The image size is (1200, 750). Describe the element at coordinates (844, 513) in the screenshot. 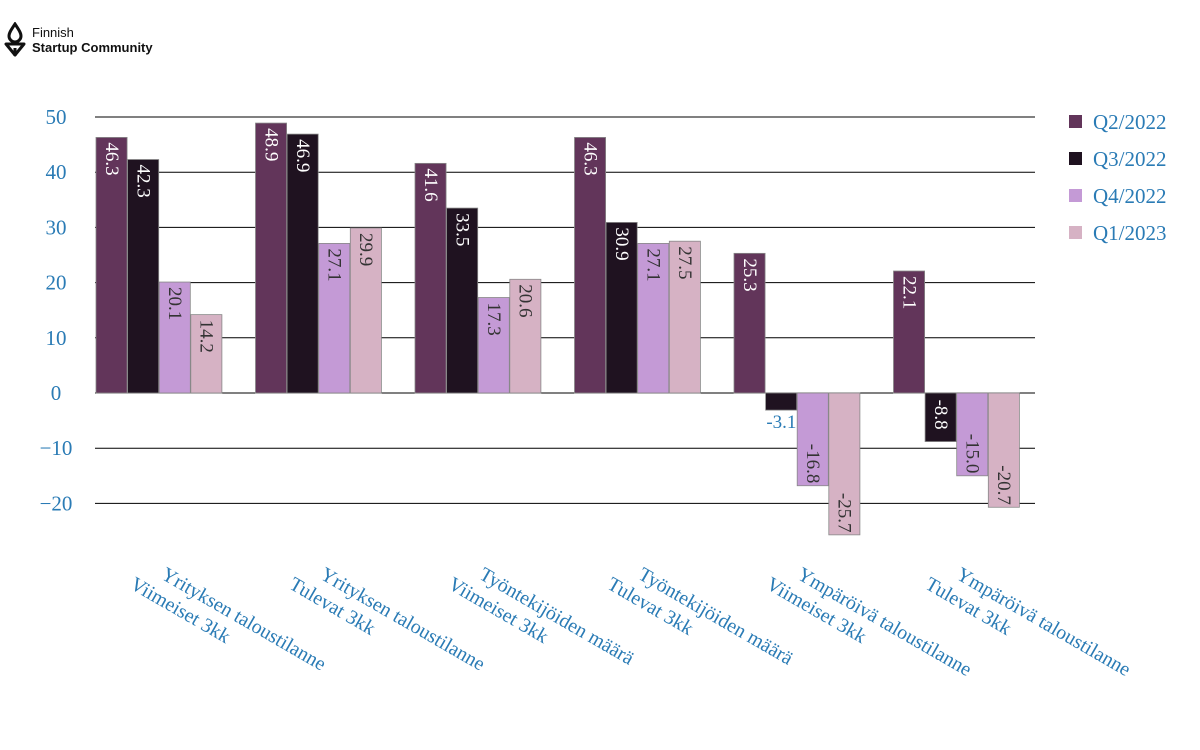

I see `data-label: -25.7` at that location.